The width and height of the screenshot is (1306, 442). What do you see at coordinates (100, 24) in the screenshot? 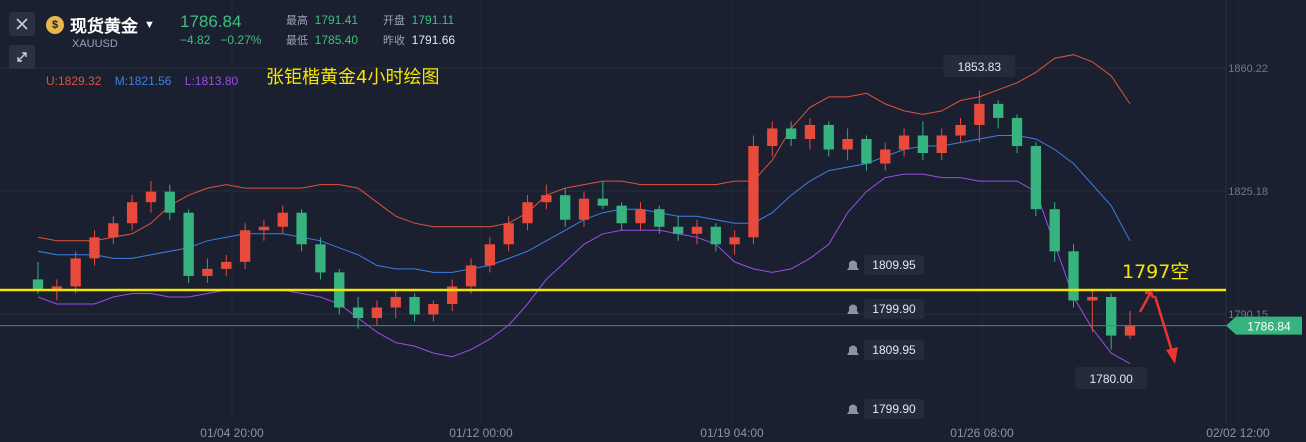
I see `symbol-selector: $ 现货黄金 ▼` at bounding box center [100, 24].